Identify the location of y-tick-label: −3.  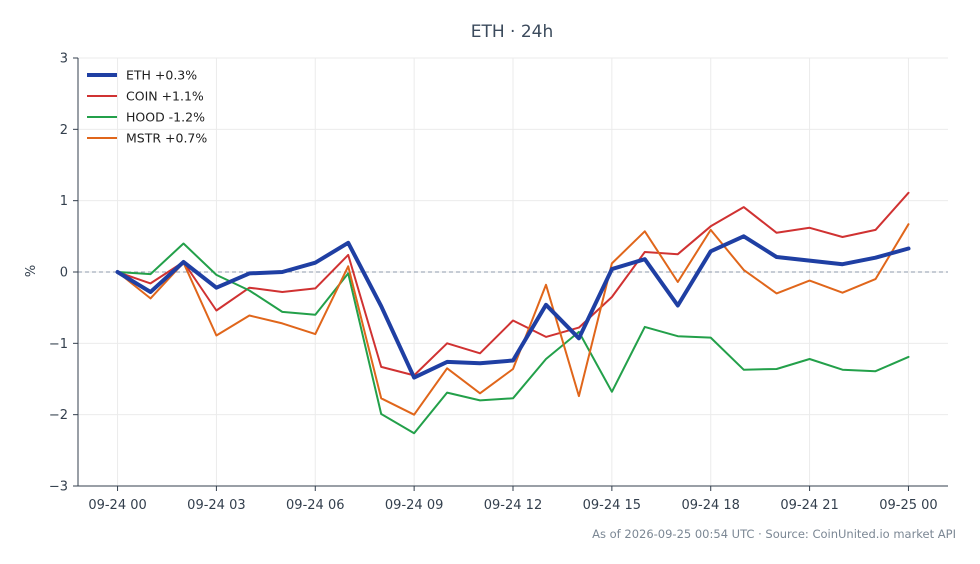
(58, 487).